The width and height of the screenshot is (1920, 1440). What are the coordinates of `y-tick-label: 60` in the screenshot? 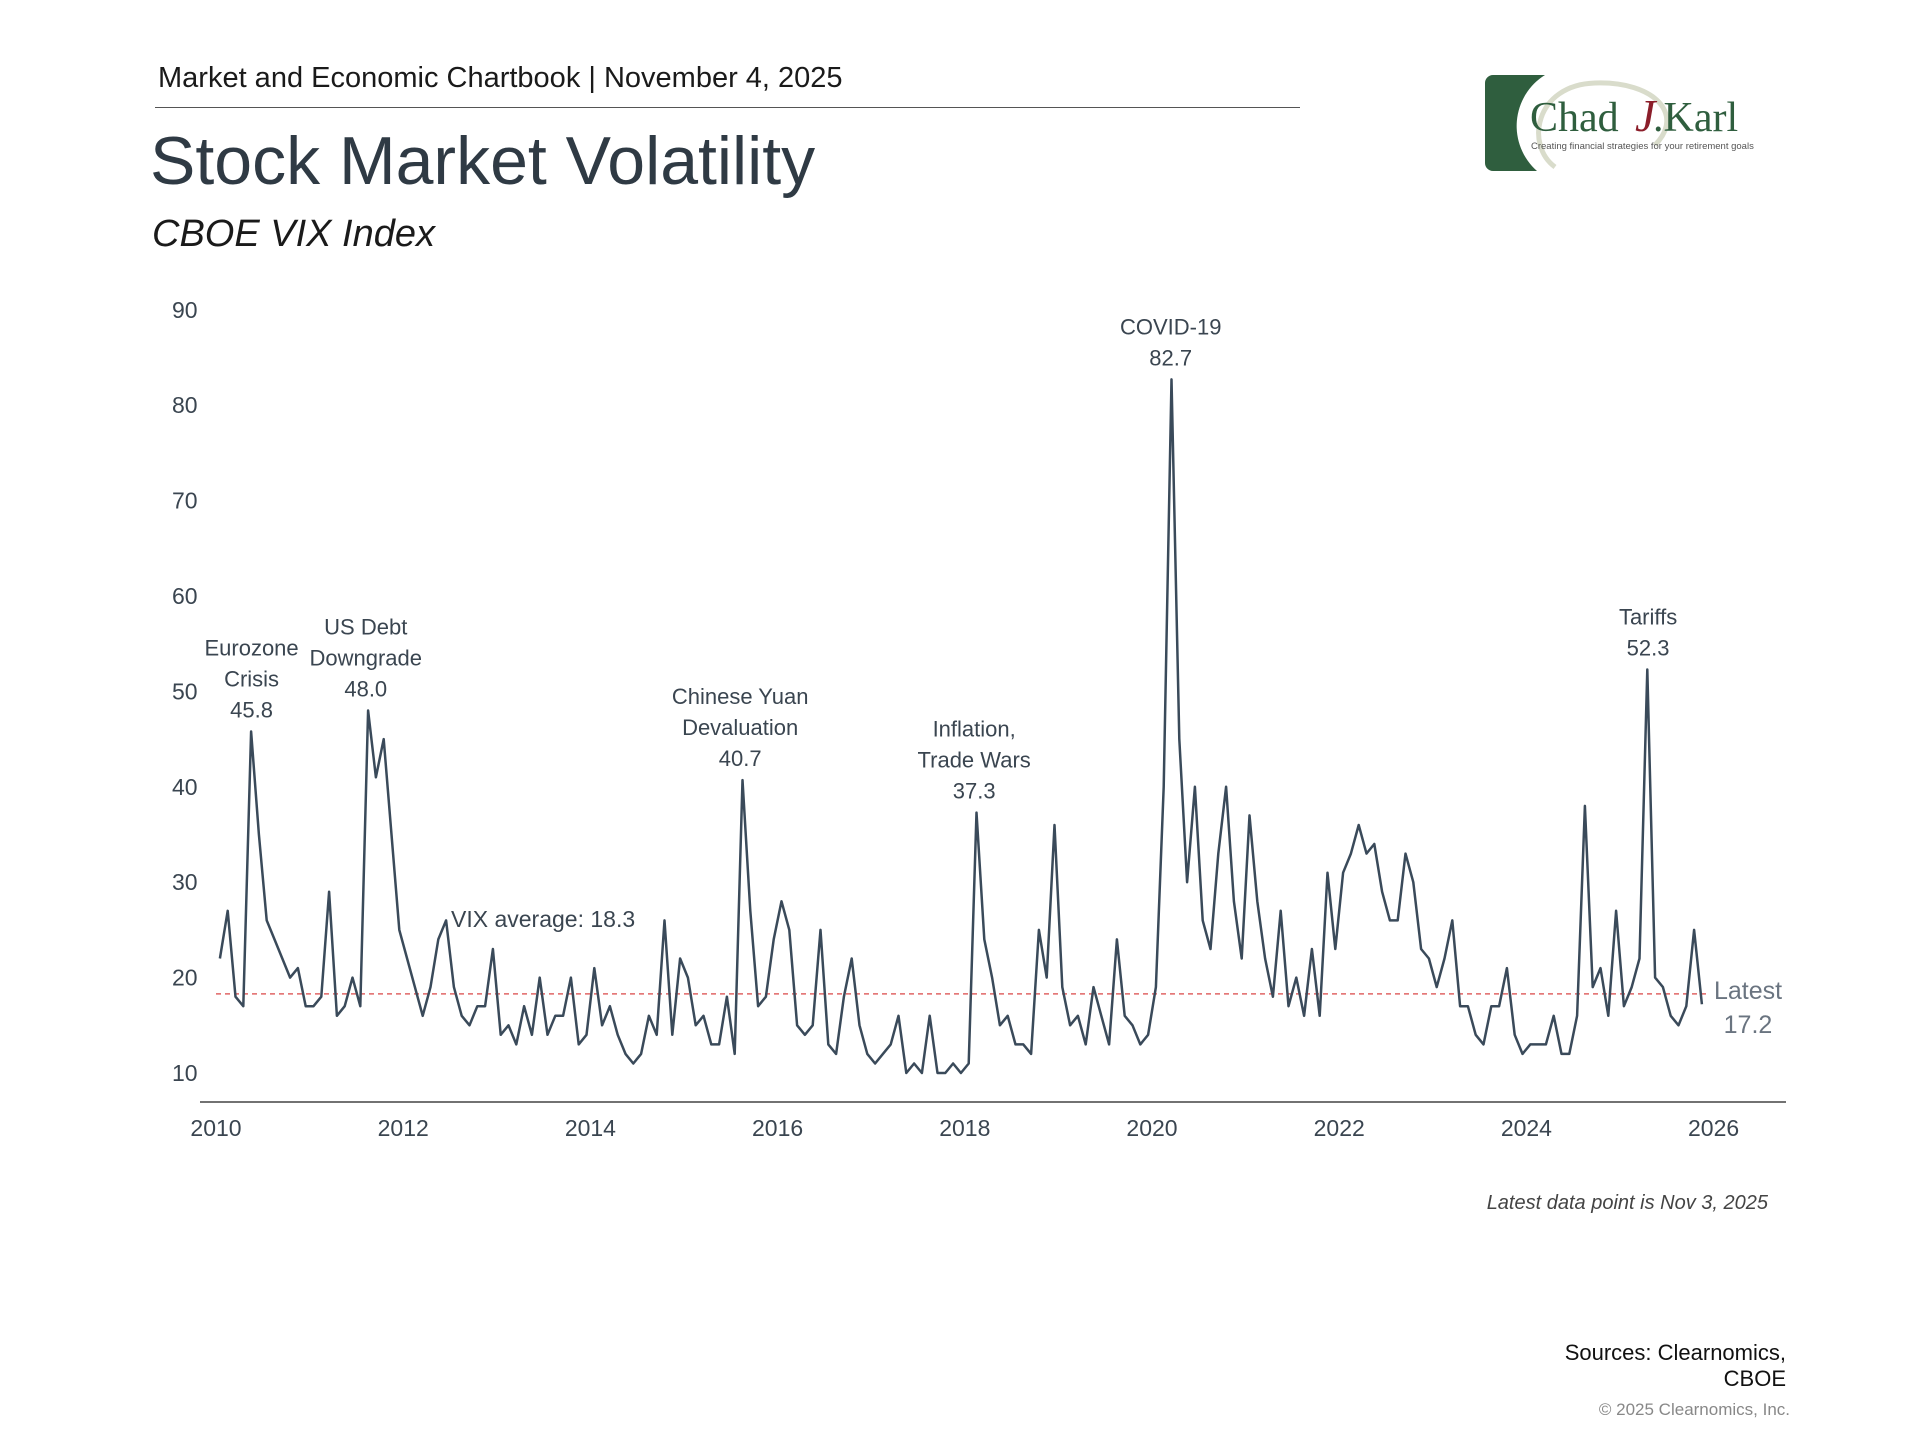 It's located at (185, 596).